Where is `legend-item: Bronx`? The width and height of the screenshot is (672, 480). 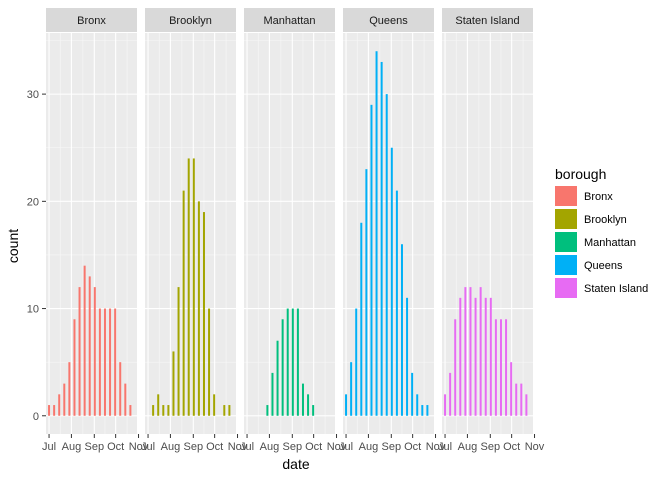
legend-item: Bronx is located at coordinates (584, 196).